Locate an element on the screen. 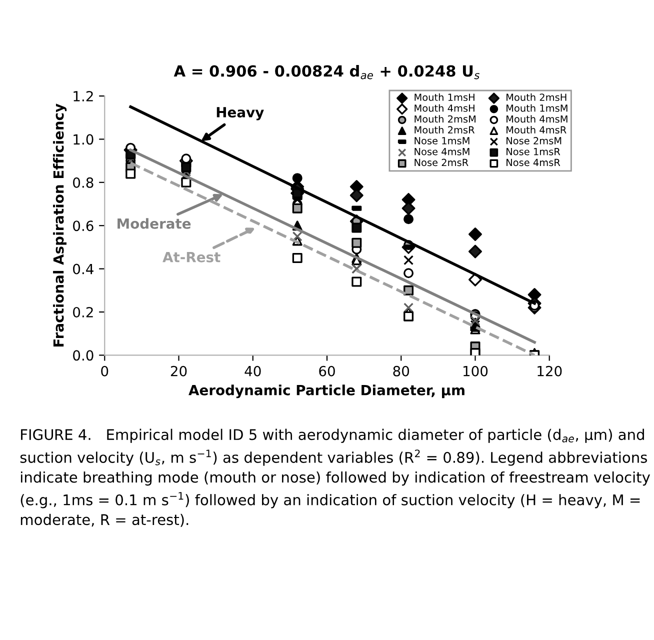 The width and height of the screenshot is (654, 640). x-tick-label: 100 is located at coordinates (476, 371).